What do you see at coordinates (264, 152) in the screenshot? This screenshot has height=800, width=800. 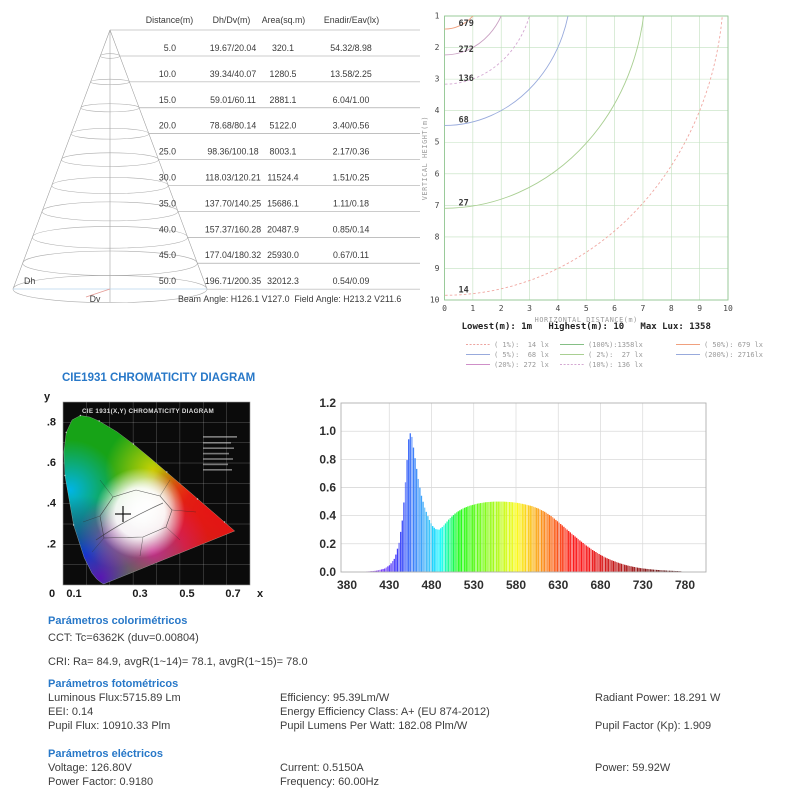 I see `beam-table-row: 25.0 98.36/100.18 8003.1 2.17/0.36` at bounding box center [264, 152].